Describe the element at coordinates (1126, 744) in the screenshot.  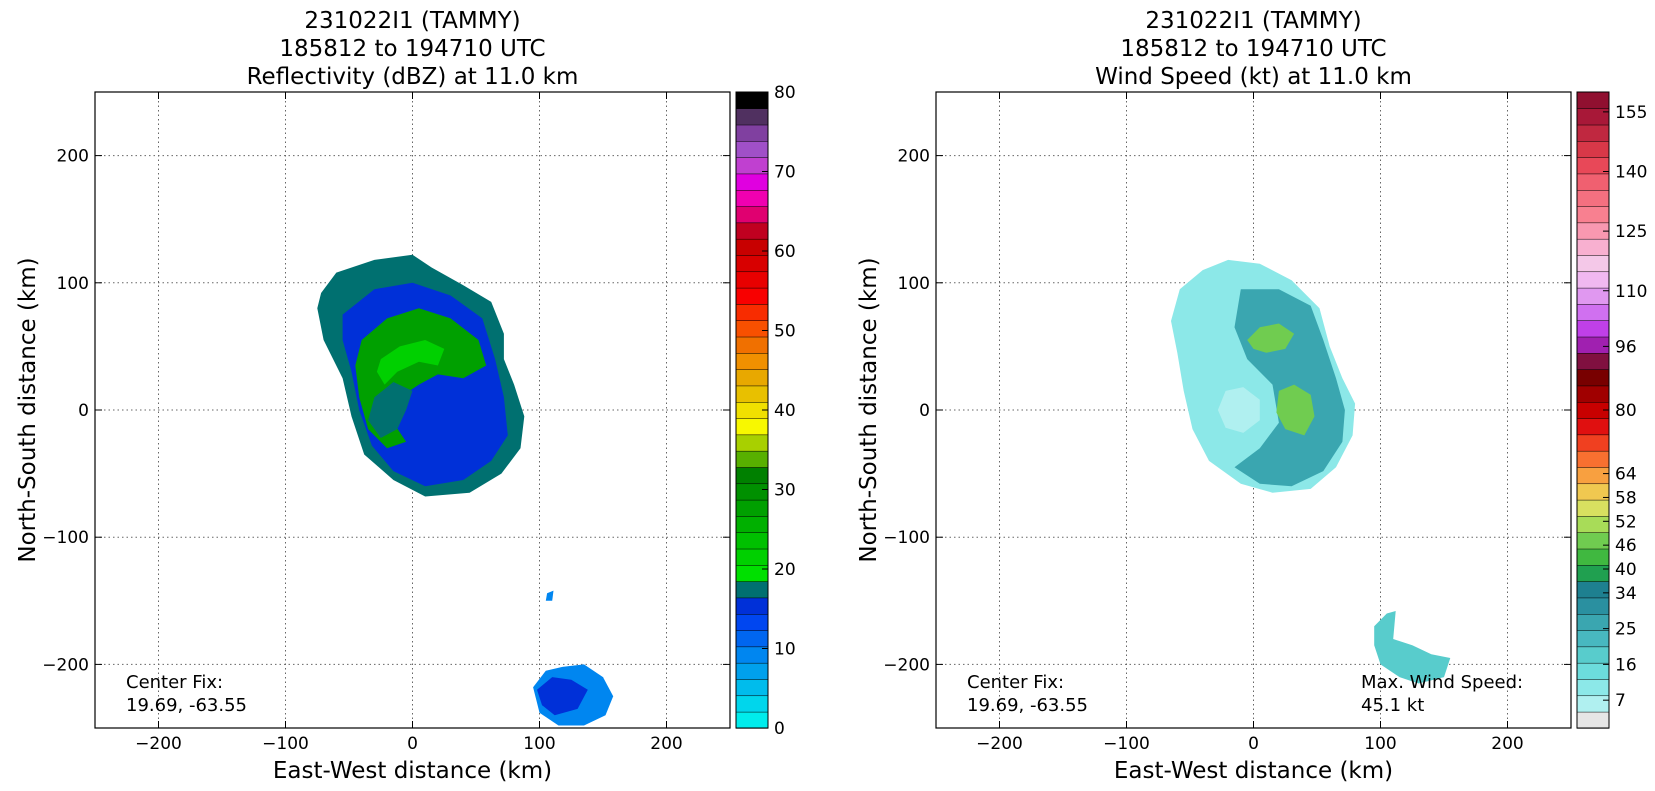
I see `x-tick-label: −100` at that location.